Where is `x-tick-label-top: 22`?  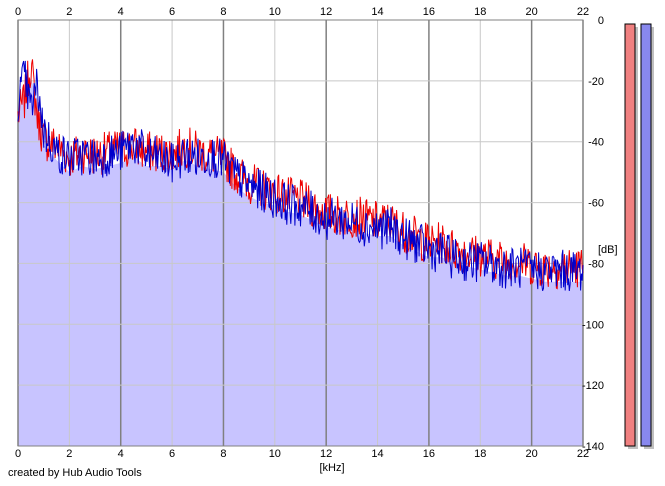 x-tick-label-top: 22 is located at coordinates (583, 12).